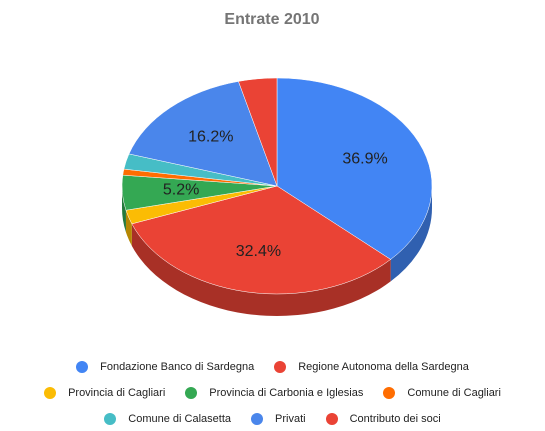 The height and width of the screenshot is (431, 545). I want to click on data-label: 32.4%, so click(258, 251).